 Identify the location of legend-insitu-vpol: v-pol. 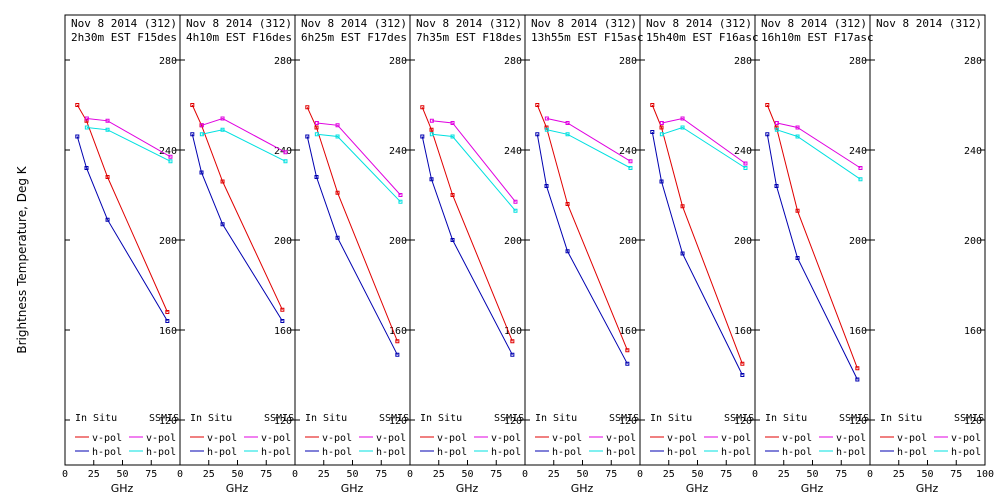
(912, 438).